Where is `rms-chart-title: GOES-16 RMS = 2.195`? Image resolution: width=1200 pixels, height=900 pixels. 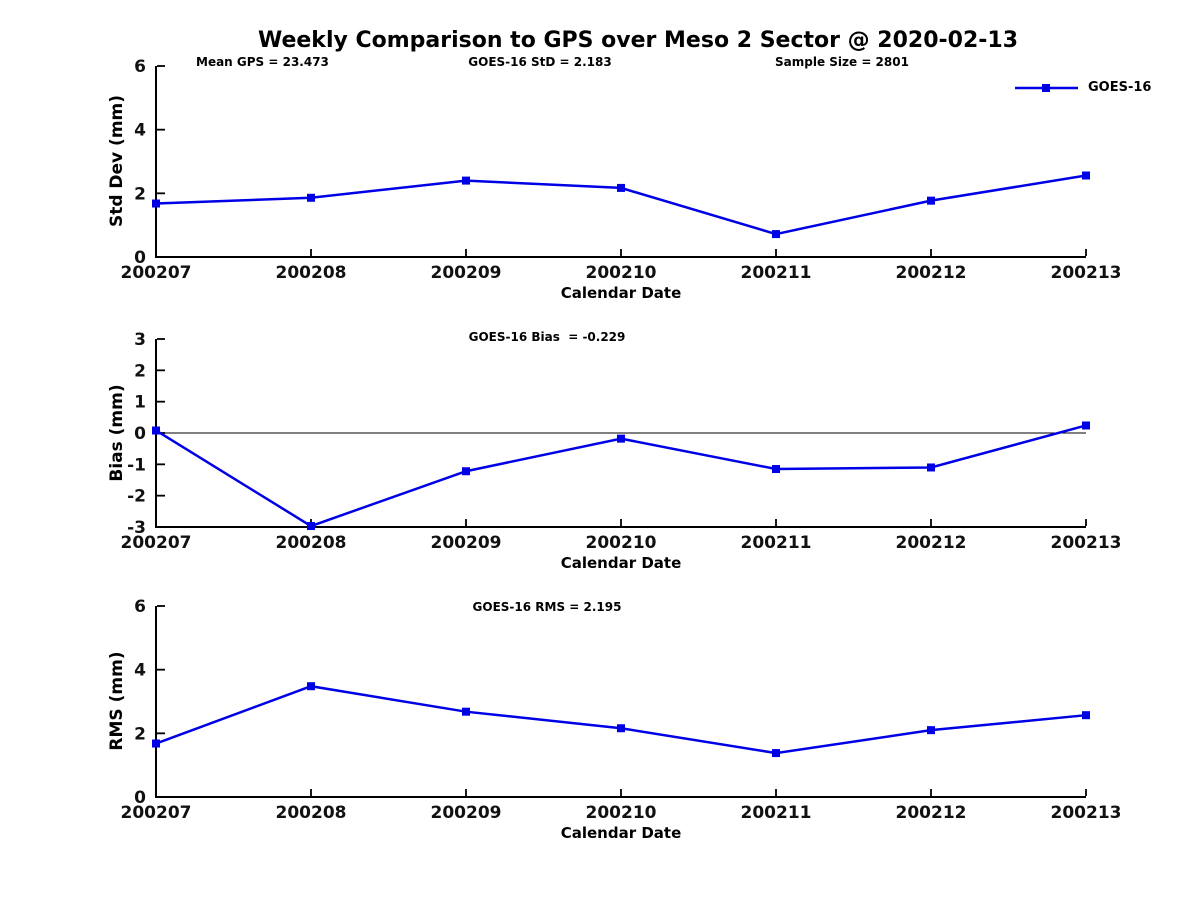
rms-chart-title: GOES-16 RMS = 2.195 is located at coordinates (547, 607).